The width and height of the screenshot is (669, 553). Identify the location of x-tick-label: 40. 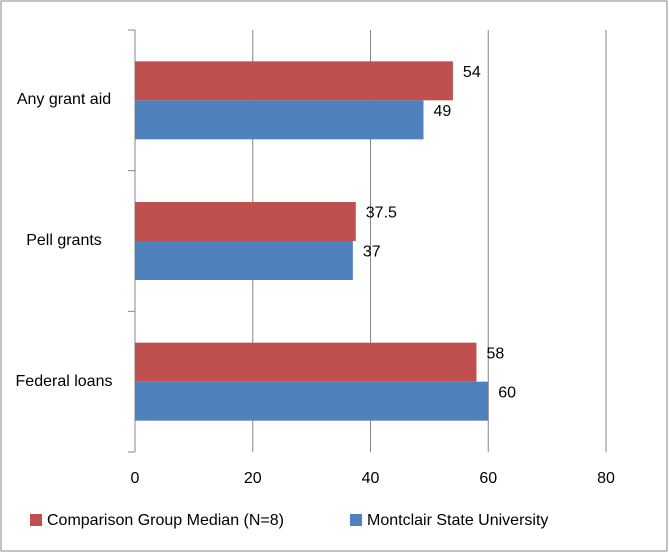
(371, 478).